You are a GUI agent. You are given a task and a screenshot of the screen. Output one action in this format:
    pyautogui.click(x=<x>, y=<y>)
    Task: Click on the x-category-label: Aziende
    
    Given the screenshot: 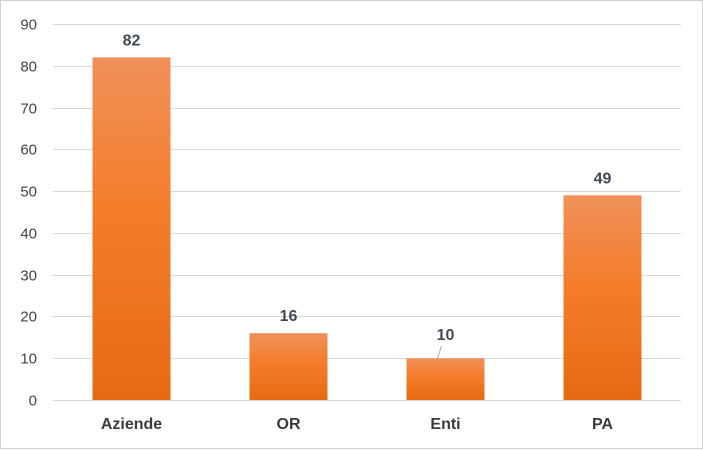 What is the action you would take?
    pyautogui.click(x=131, y=424)
    